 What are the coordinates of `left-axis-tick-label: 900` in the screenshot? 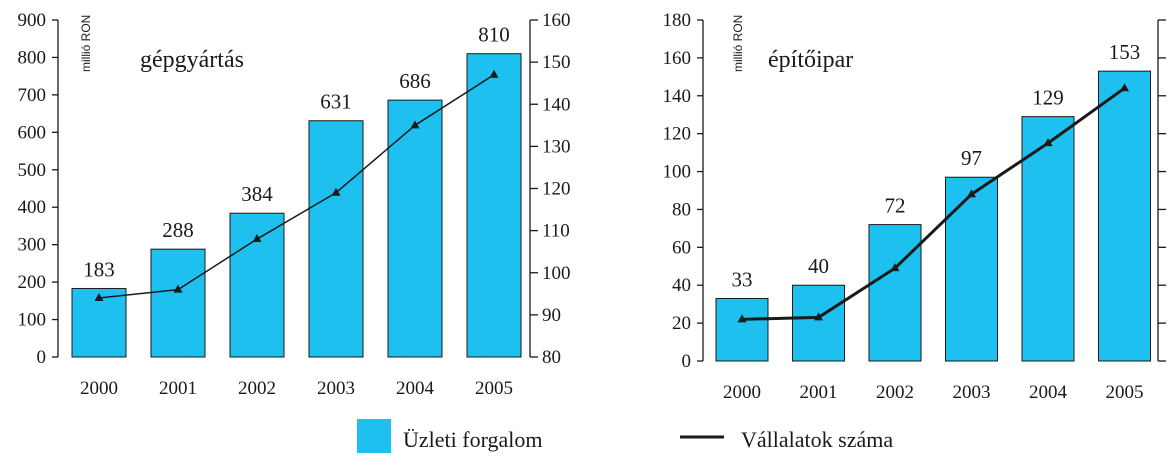 It's located at (32, 20).